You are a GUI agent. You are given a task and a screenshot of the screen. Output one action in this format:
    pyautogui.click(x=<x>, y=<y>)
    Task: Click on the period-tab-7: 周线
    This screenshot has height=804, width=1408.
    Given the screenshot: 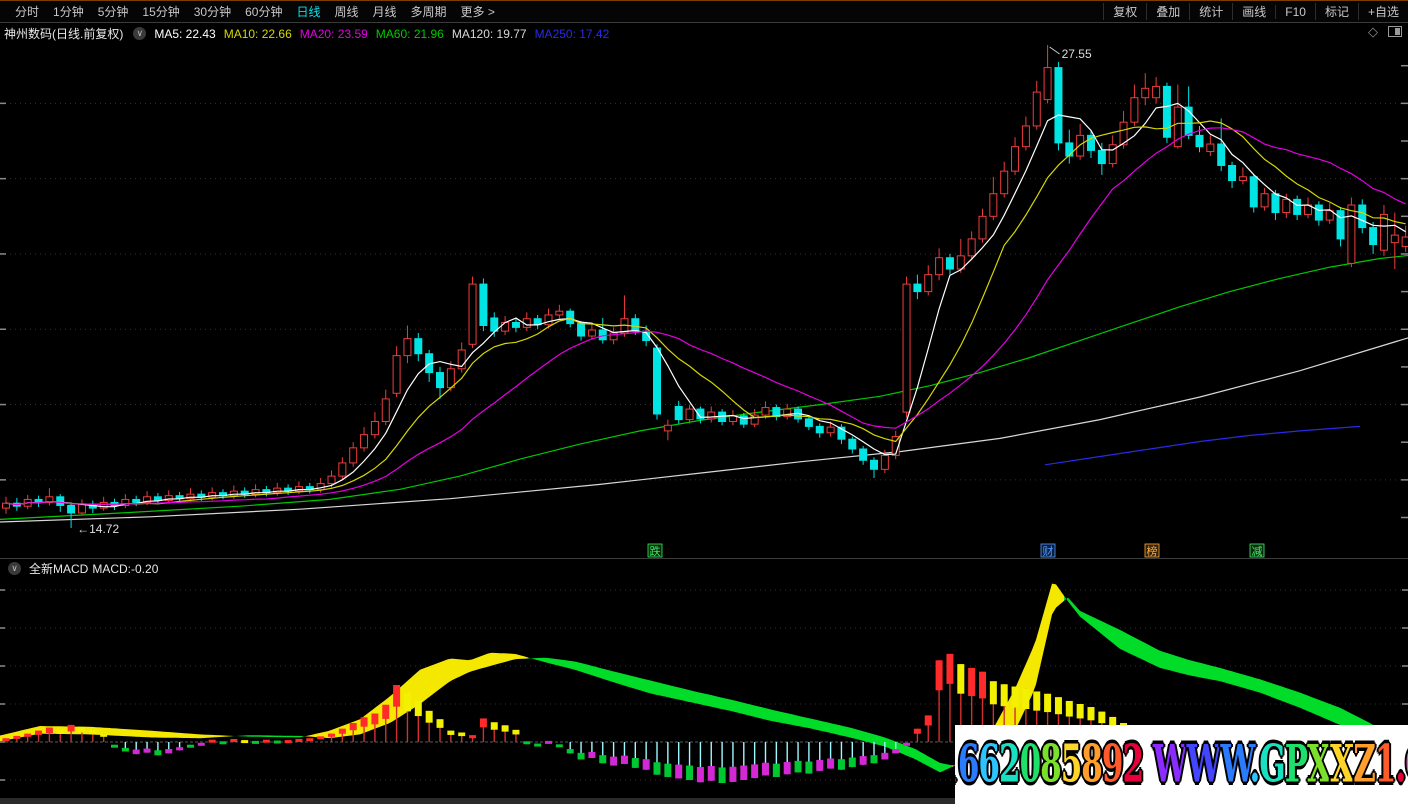 What is the action you would take?
    pyautogui.click(x=346, y=12)
    